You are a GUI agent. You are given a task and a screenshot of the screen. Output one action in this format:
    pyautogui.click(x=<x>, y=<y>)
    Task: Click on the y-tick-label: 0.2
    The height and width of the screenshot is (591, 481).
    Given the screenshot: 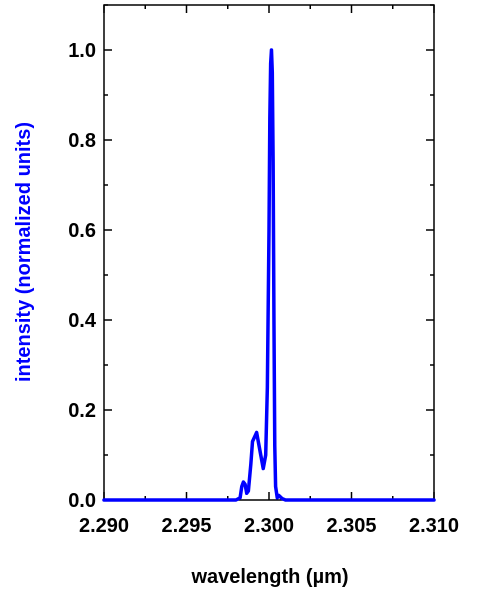 What is the action you would take?
    pyautogui.click(x=82, y=411)
    